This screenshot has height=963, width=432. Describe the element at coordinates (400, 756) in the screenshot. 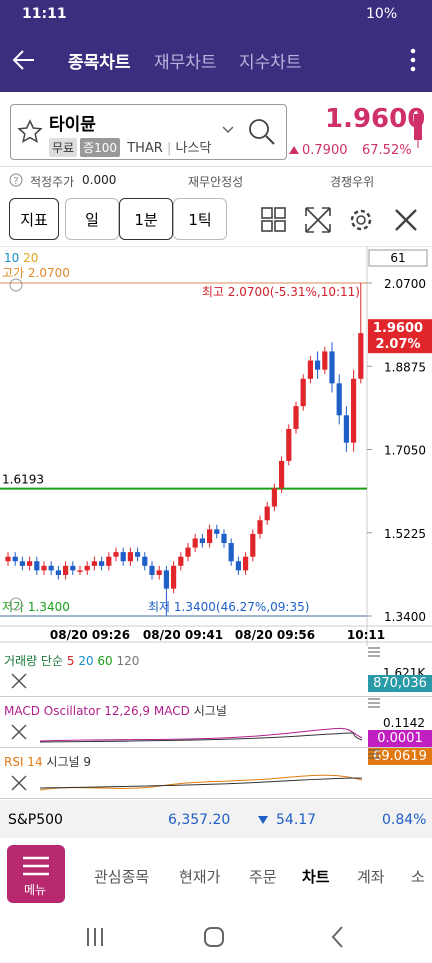

I see `value: 69.0619` at that location.